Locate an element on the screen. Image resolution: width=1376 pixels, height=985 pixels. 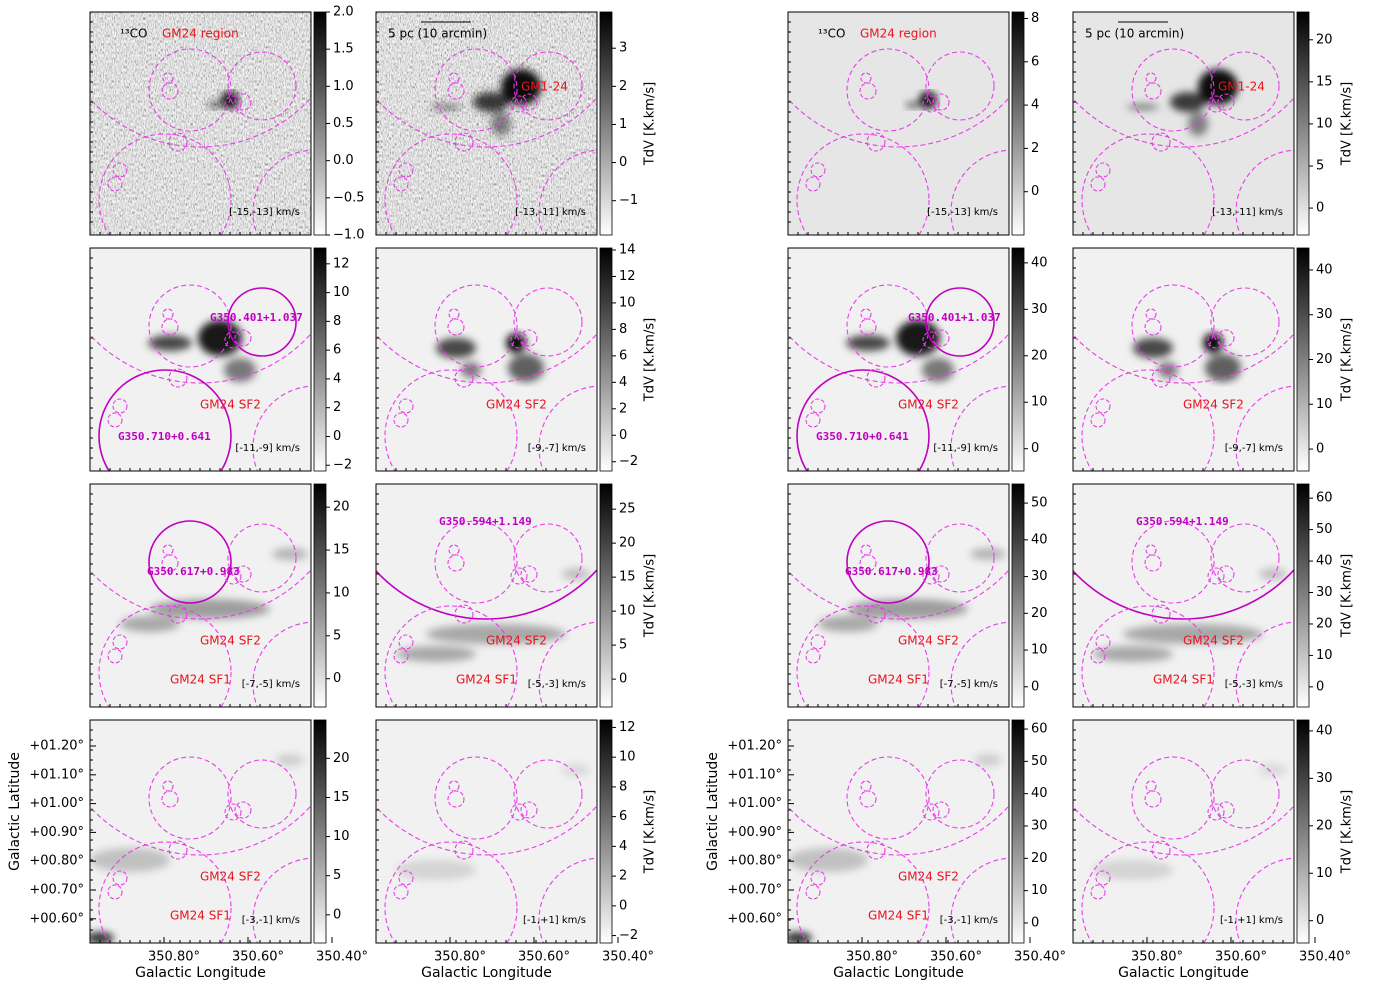
colorbar-tick-label: 5 is located at coordinates (623, 645).